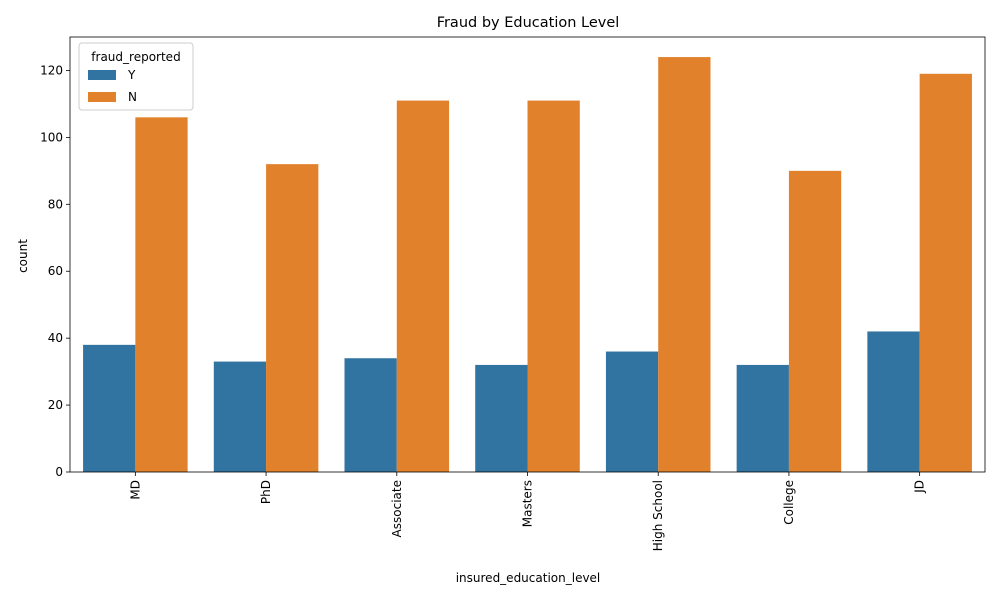  What do you see at coordinates (292, 318) in the screenshot?
I see `bar-phd-n` at bounding box center [292, 318].